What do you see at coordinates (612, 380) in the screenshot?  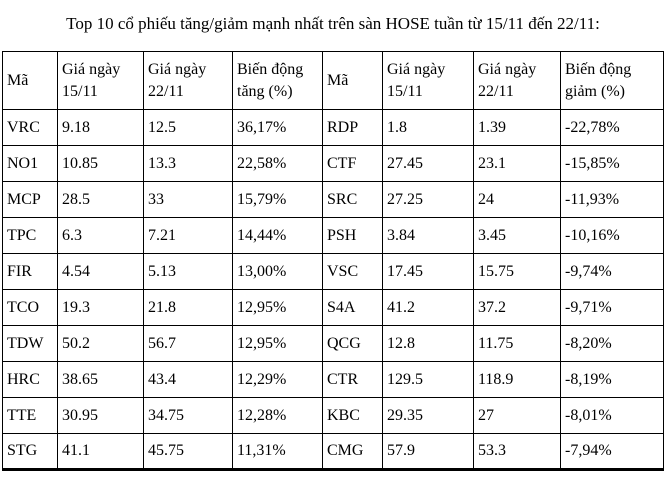 I see `loser-change-cell: -8,19%` at bounding box center [612, 380].